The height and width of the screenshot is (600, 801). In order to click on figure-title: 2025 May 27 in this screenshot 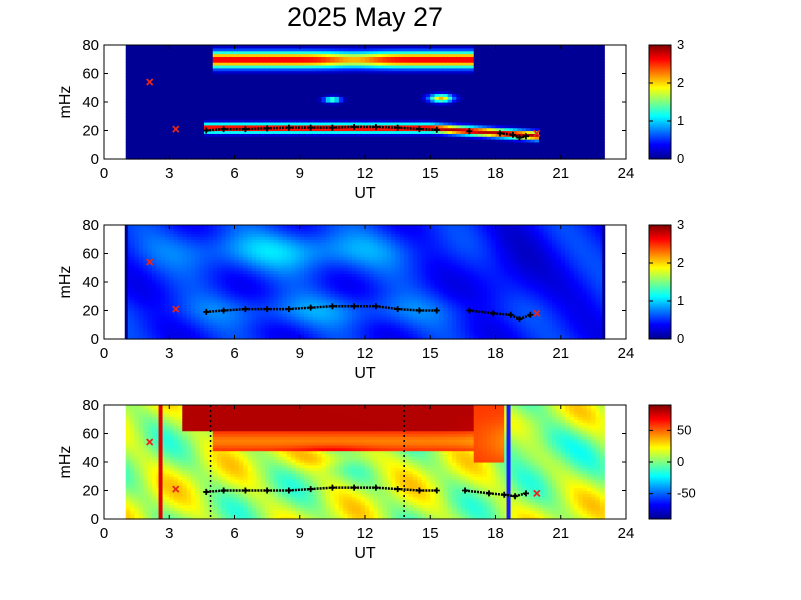, I will do `click(365, 17)`.